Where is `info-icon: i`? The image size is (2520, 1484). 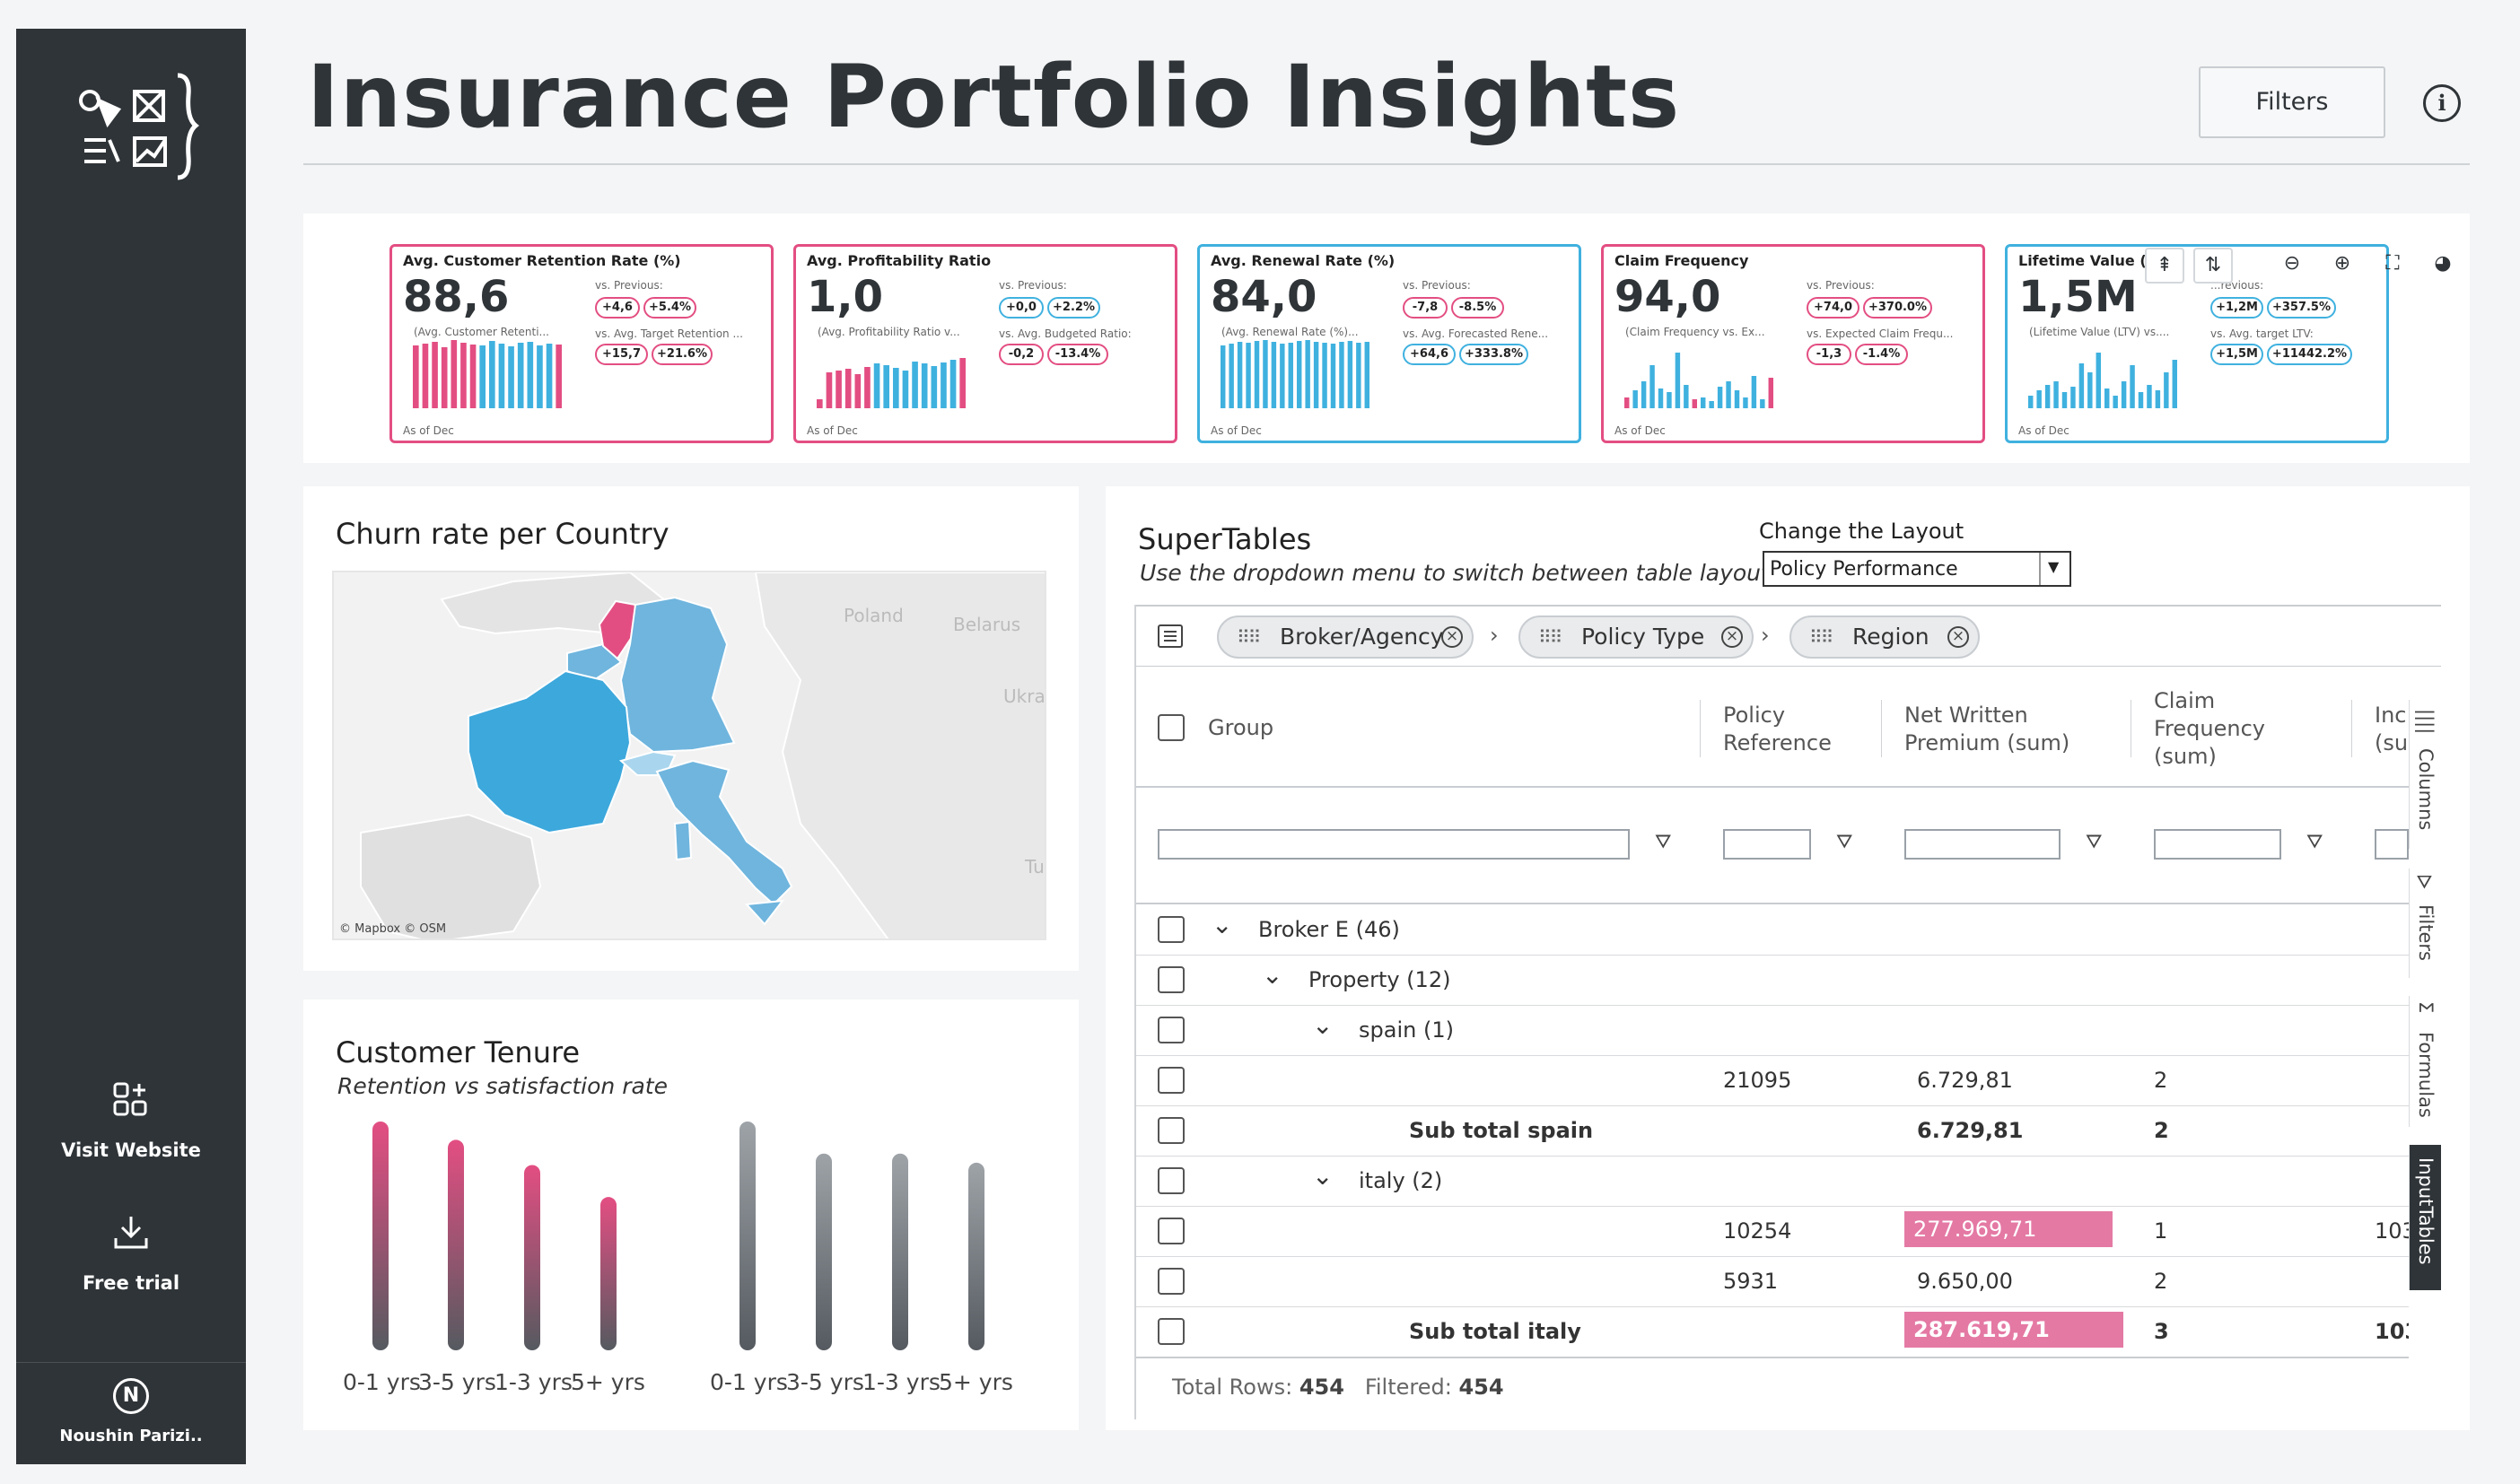 info-icon: i is located at coordinates (2442, 103).